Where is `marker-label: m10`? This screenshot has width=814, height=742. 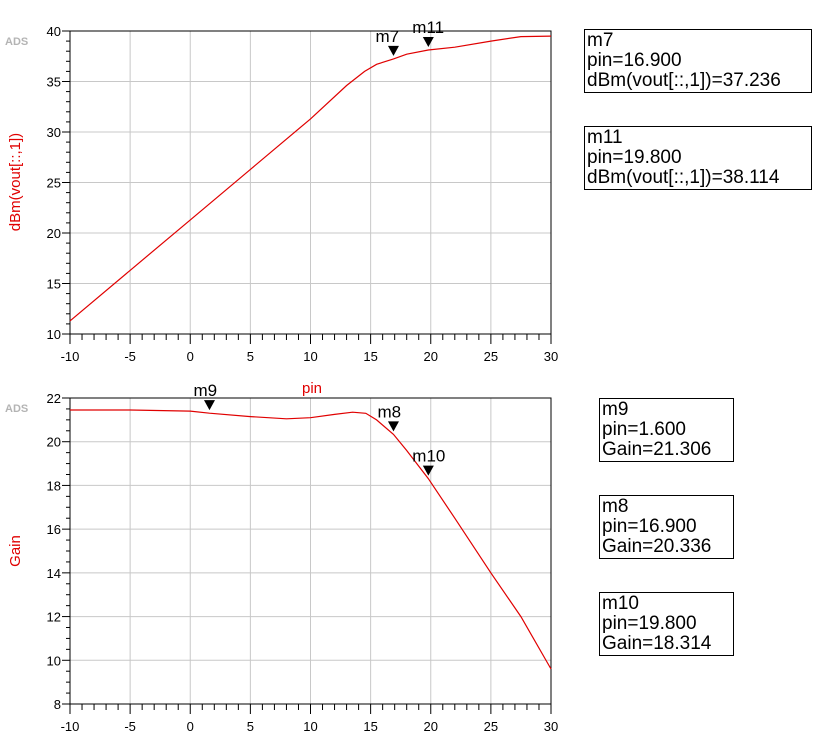
marker-label: m10 is located at coordinates (428, 456).